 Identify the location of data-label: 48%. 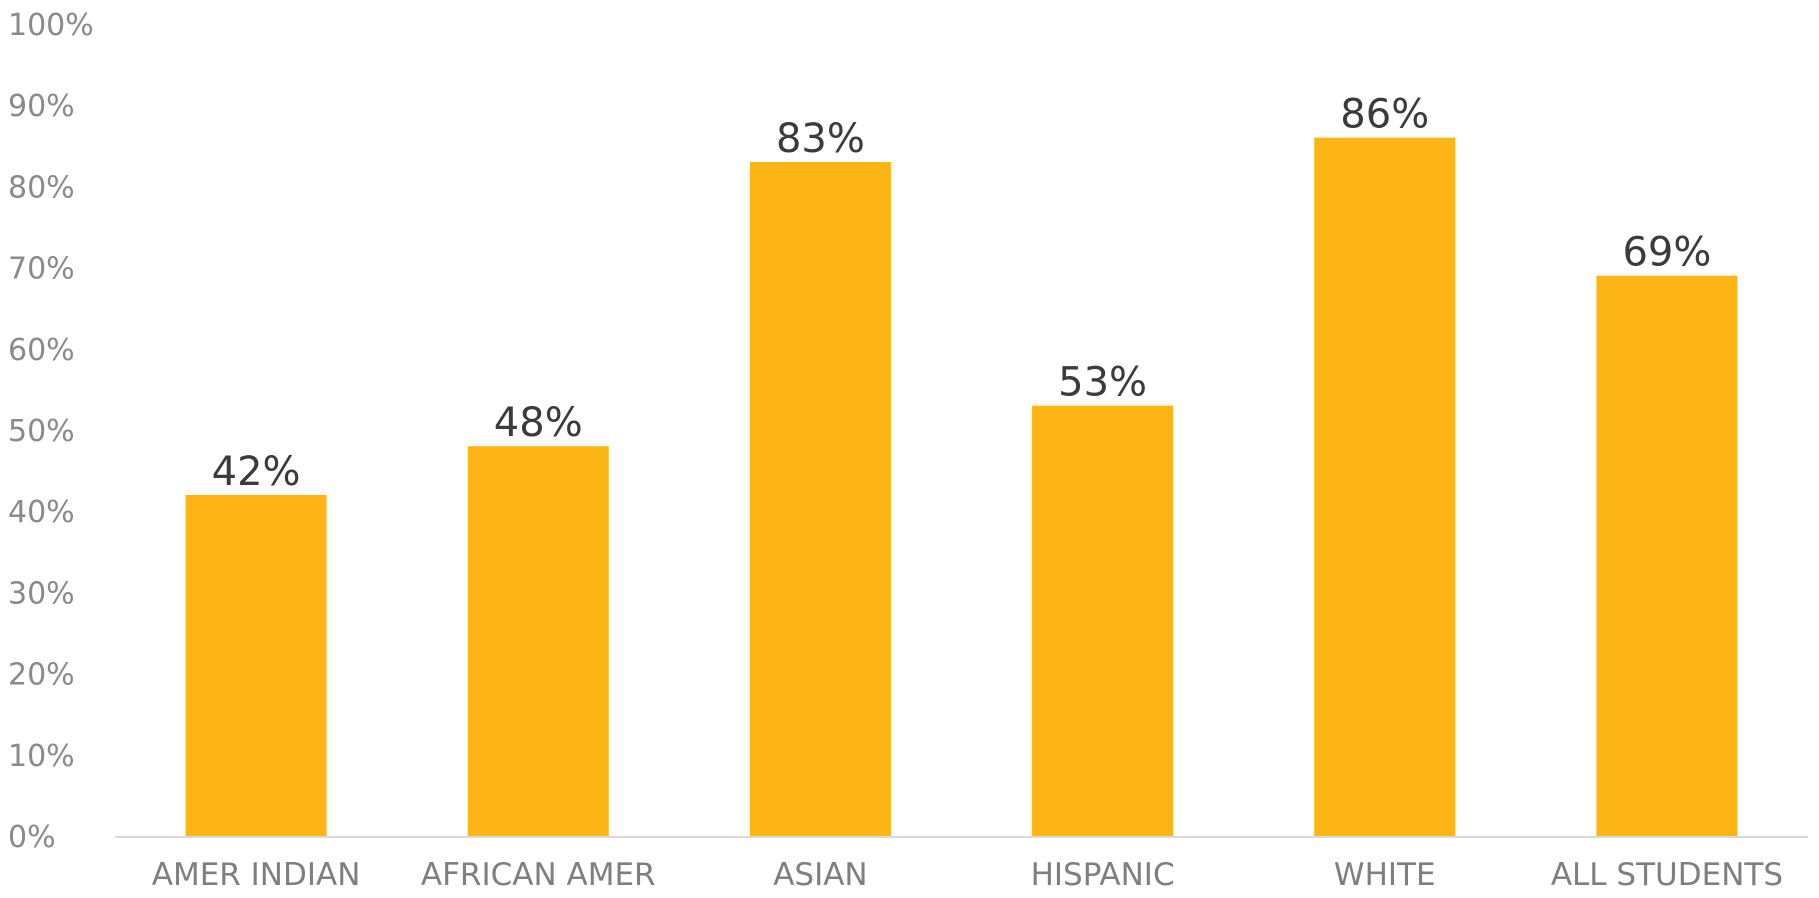
(538, 423).